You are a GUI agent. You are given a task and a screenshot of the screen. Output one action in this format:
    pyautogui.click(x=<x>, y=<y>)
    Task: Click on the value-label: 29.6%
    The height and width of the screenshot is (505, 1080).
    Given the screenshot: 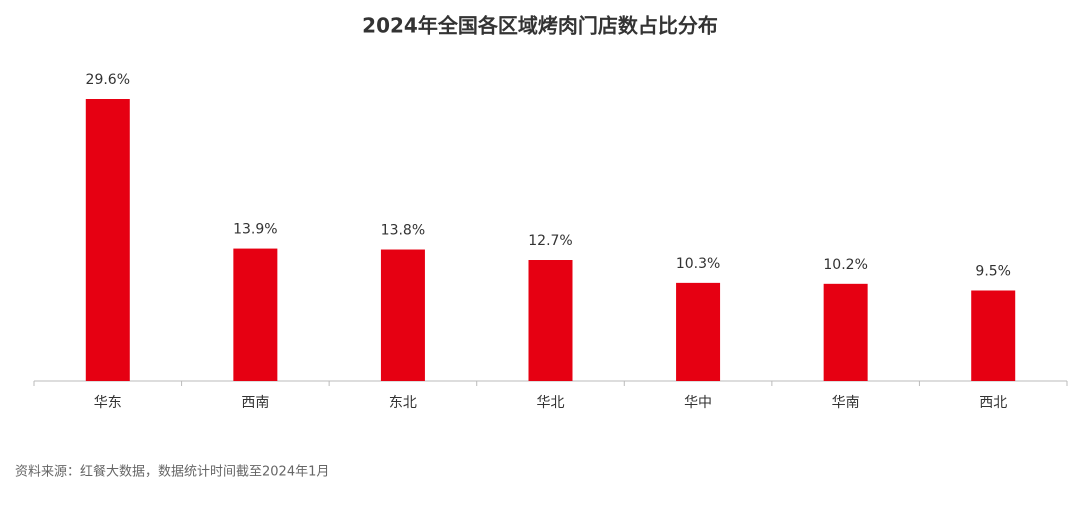 What is the action you would take?
    pyautogui.click(x=108, y=80)
    